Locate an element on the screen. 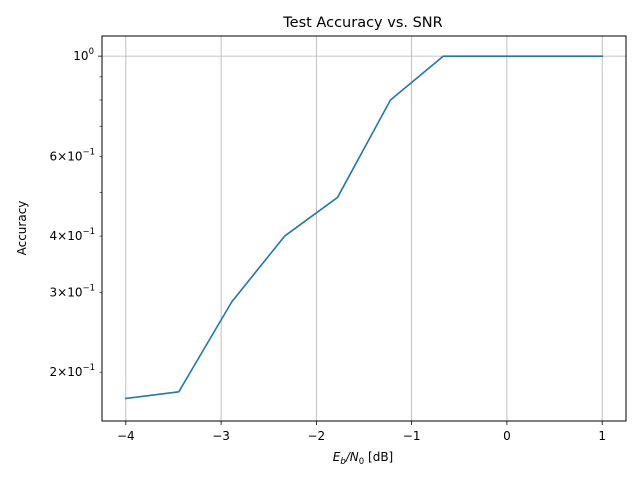 Image resolution: width=640 pixels, height=480 pixels. chart-title: Test Accuracy vs. SNR is located at coordinates (362, 23).